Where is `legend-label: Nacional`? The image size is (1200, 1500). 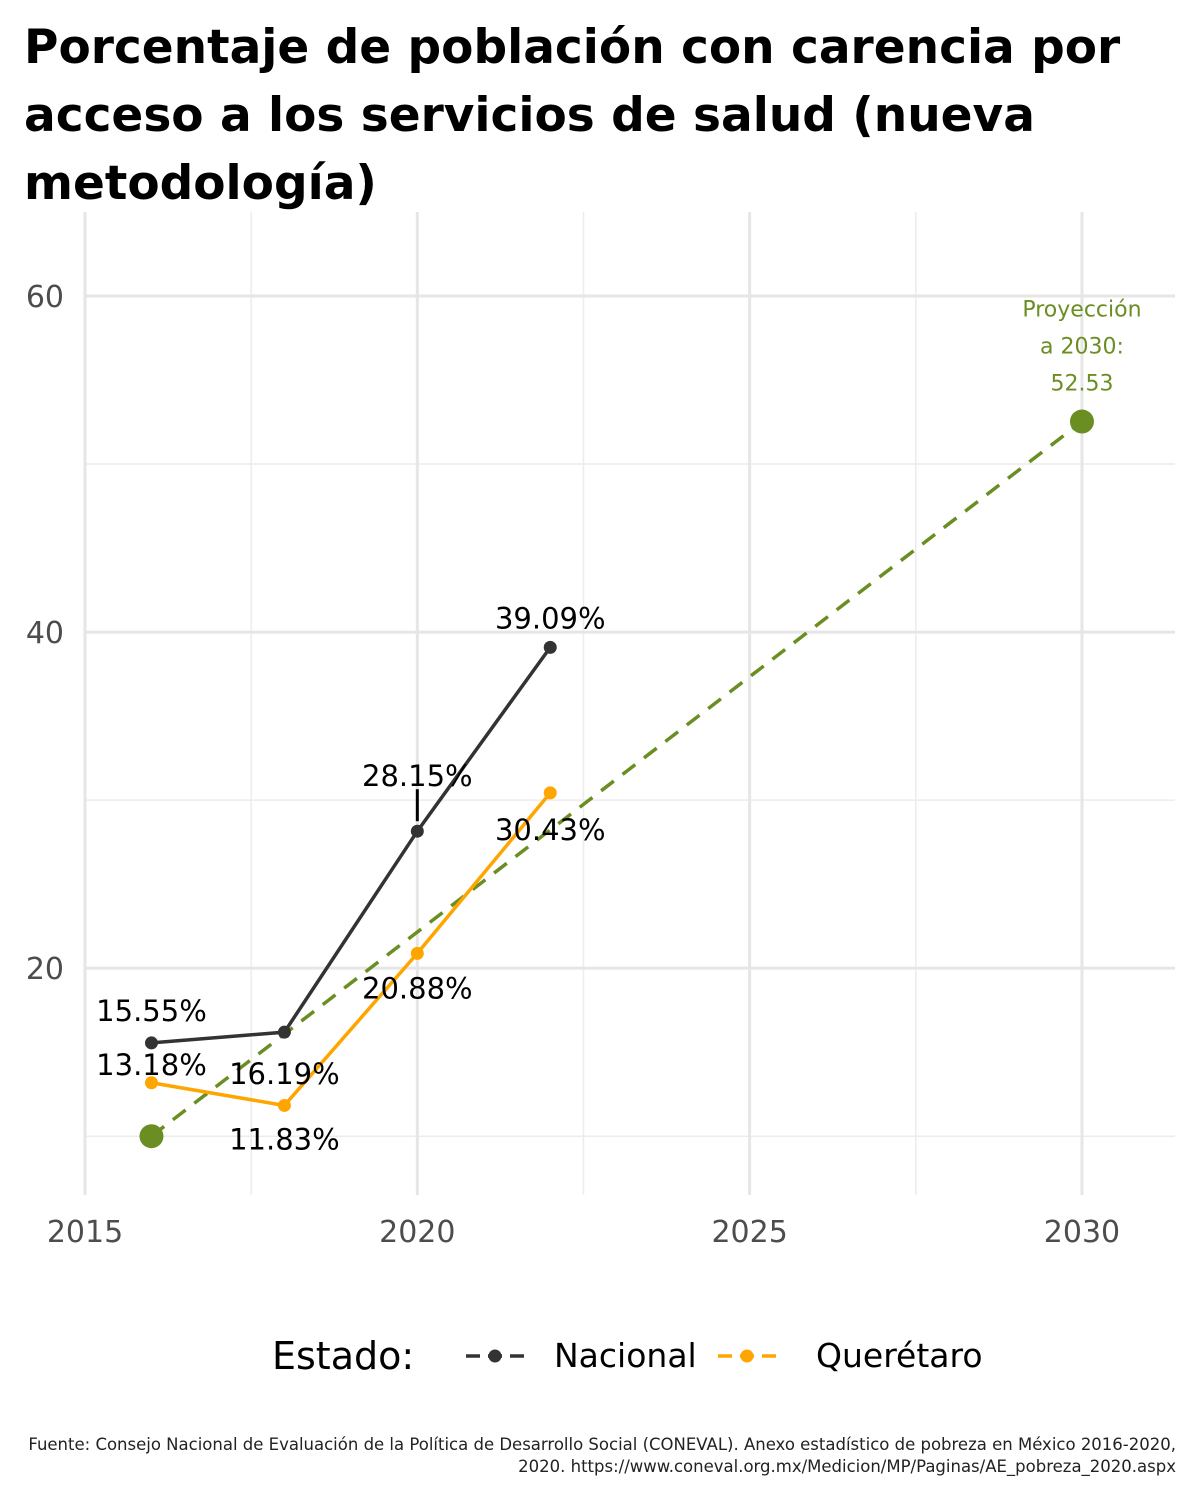 legend-label: Nacional is located at coordinates (625, 1355).